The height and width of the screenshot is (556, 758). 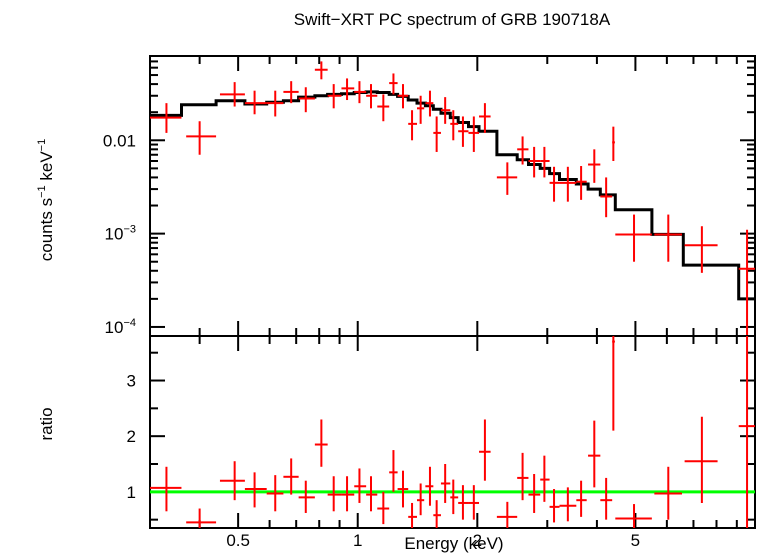 I want to click on y-tick-label-spectrum: 10⁻³, so click(x=120, y=234).